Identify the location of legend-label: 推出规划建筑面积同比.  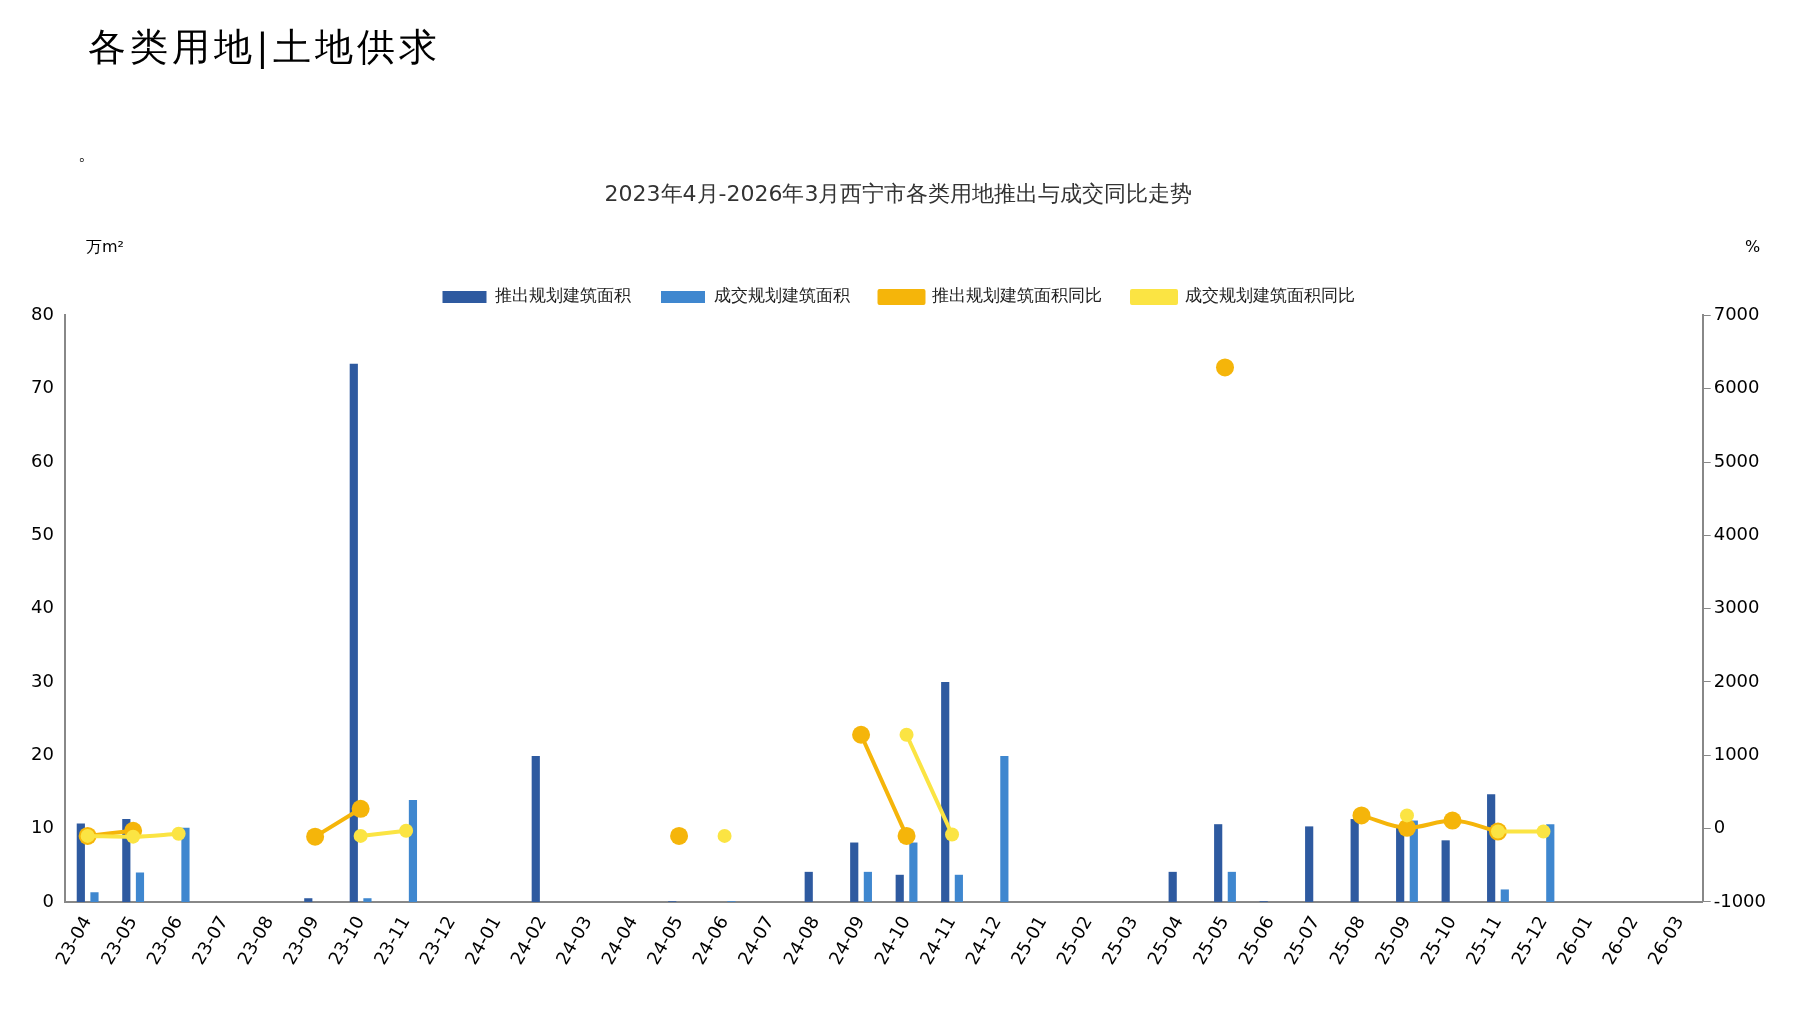
(1017, 295).